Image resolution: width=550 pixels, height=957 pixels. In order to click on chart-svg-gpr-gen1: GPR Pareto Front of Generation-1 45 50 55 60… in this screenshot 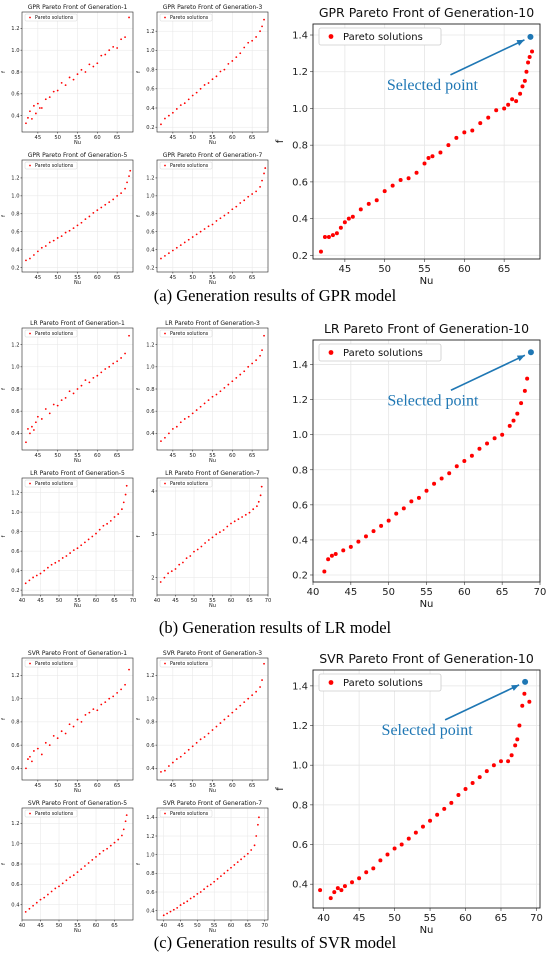, I will do `click(67, 75)`.